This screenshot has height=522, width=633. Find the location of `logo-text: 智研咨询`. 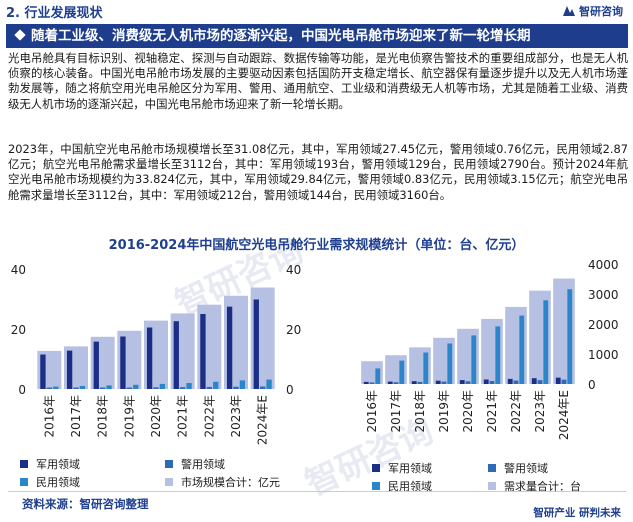

logo-text: 智研咨询 is located at coordinates (601, 11).